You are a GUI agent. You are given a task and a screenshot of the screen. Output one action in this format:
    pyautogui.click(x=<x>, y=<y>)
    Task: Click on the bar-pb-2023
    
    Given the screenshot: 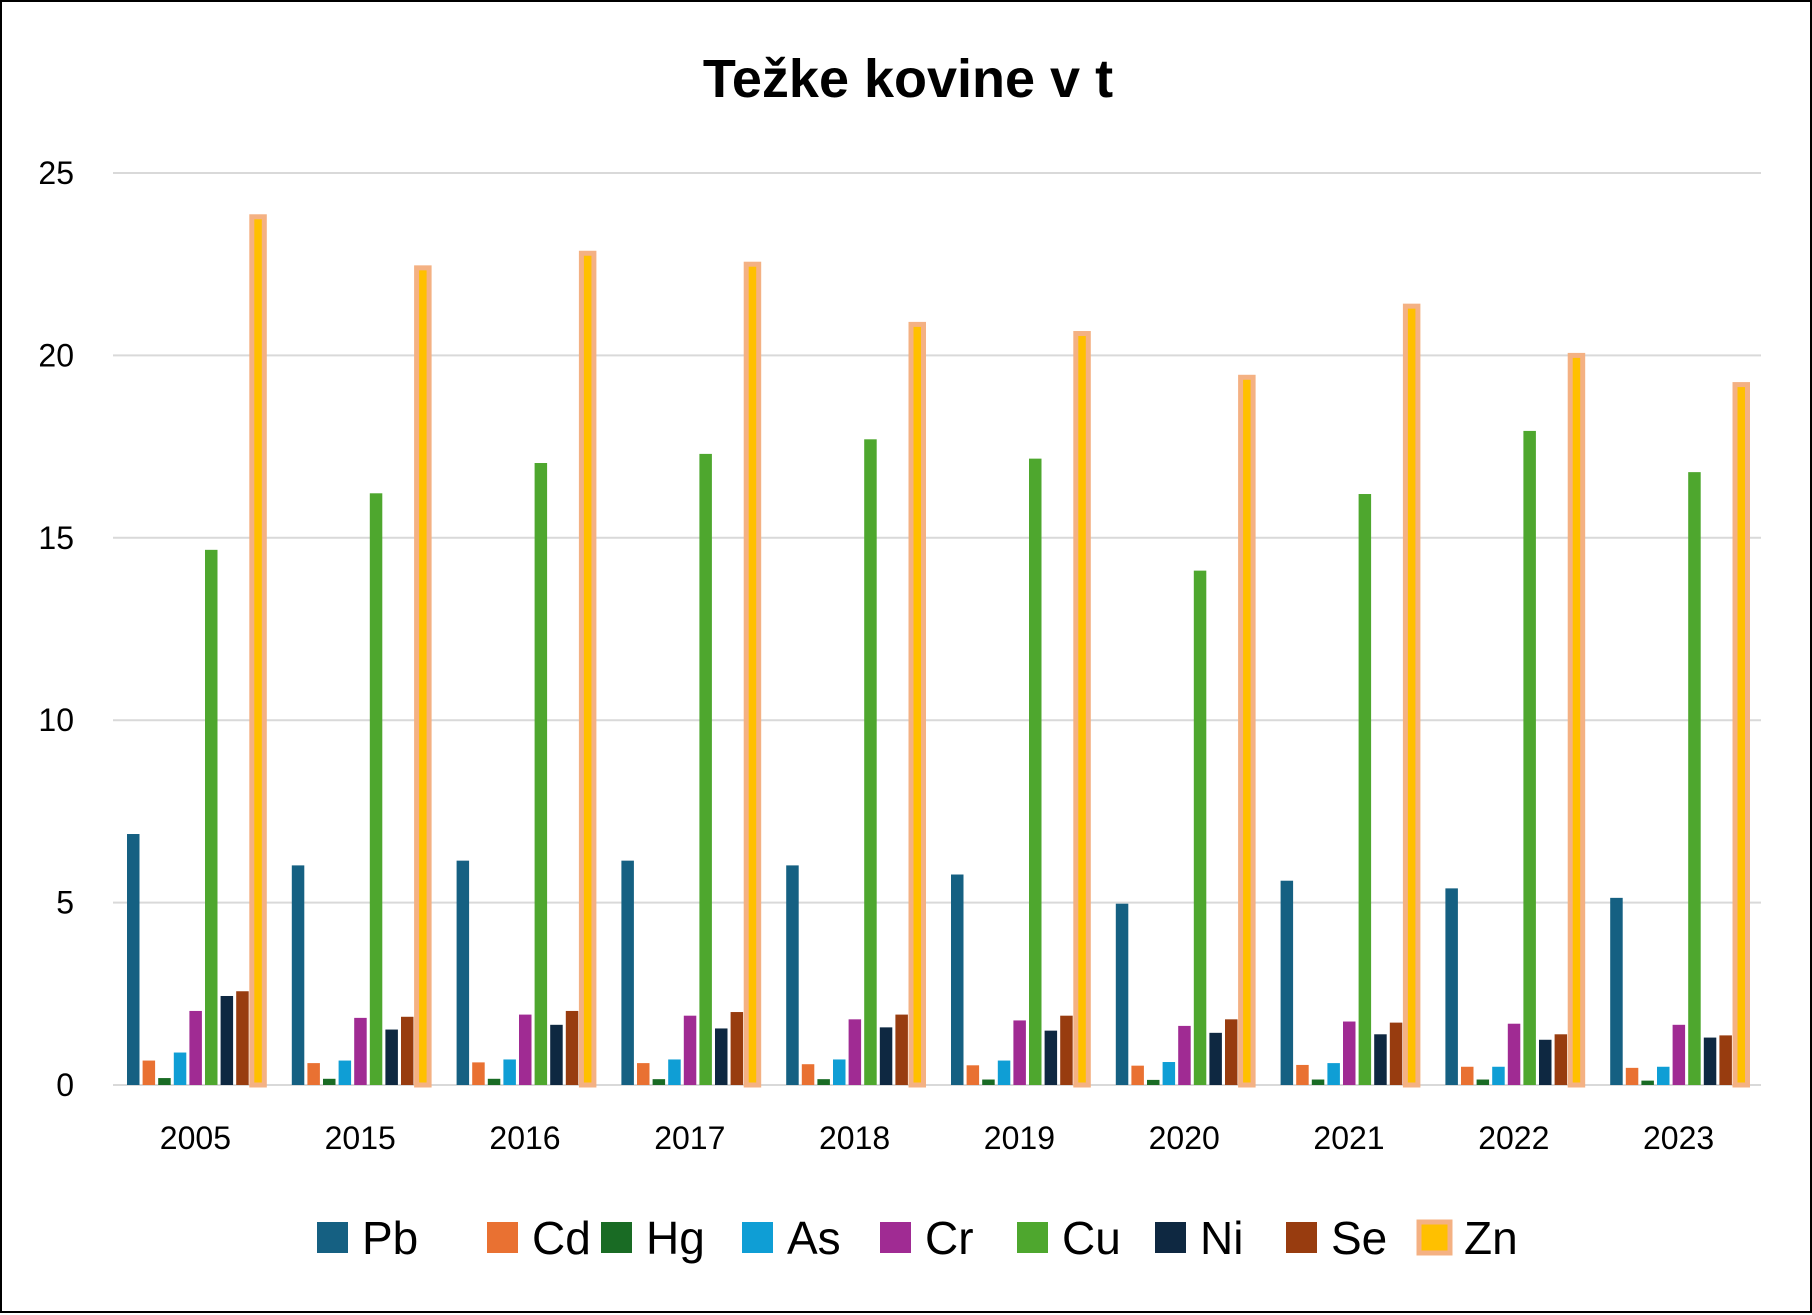 What is the action you would take?
    pyautogui.click(x=1616, y=991)
    